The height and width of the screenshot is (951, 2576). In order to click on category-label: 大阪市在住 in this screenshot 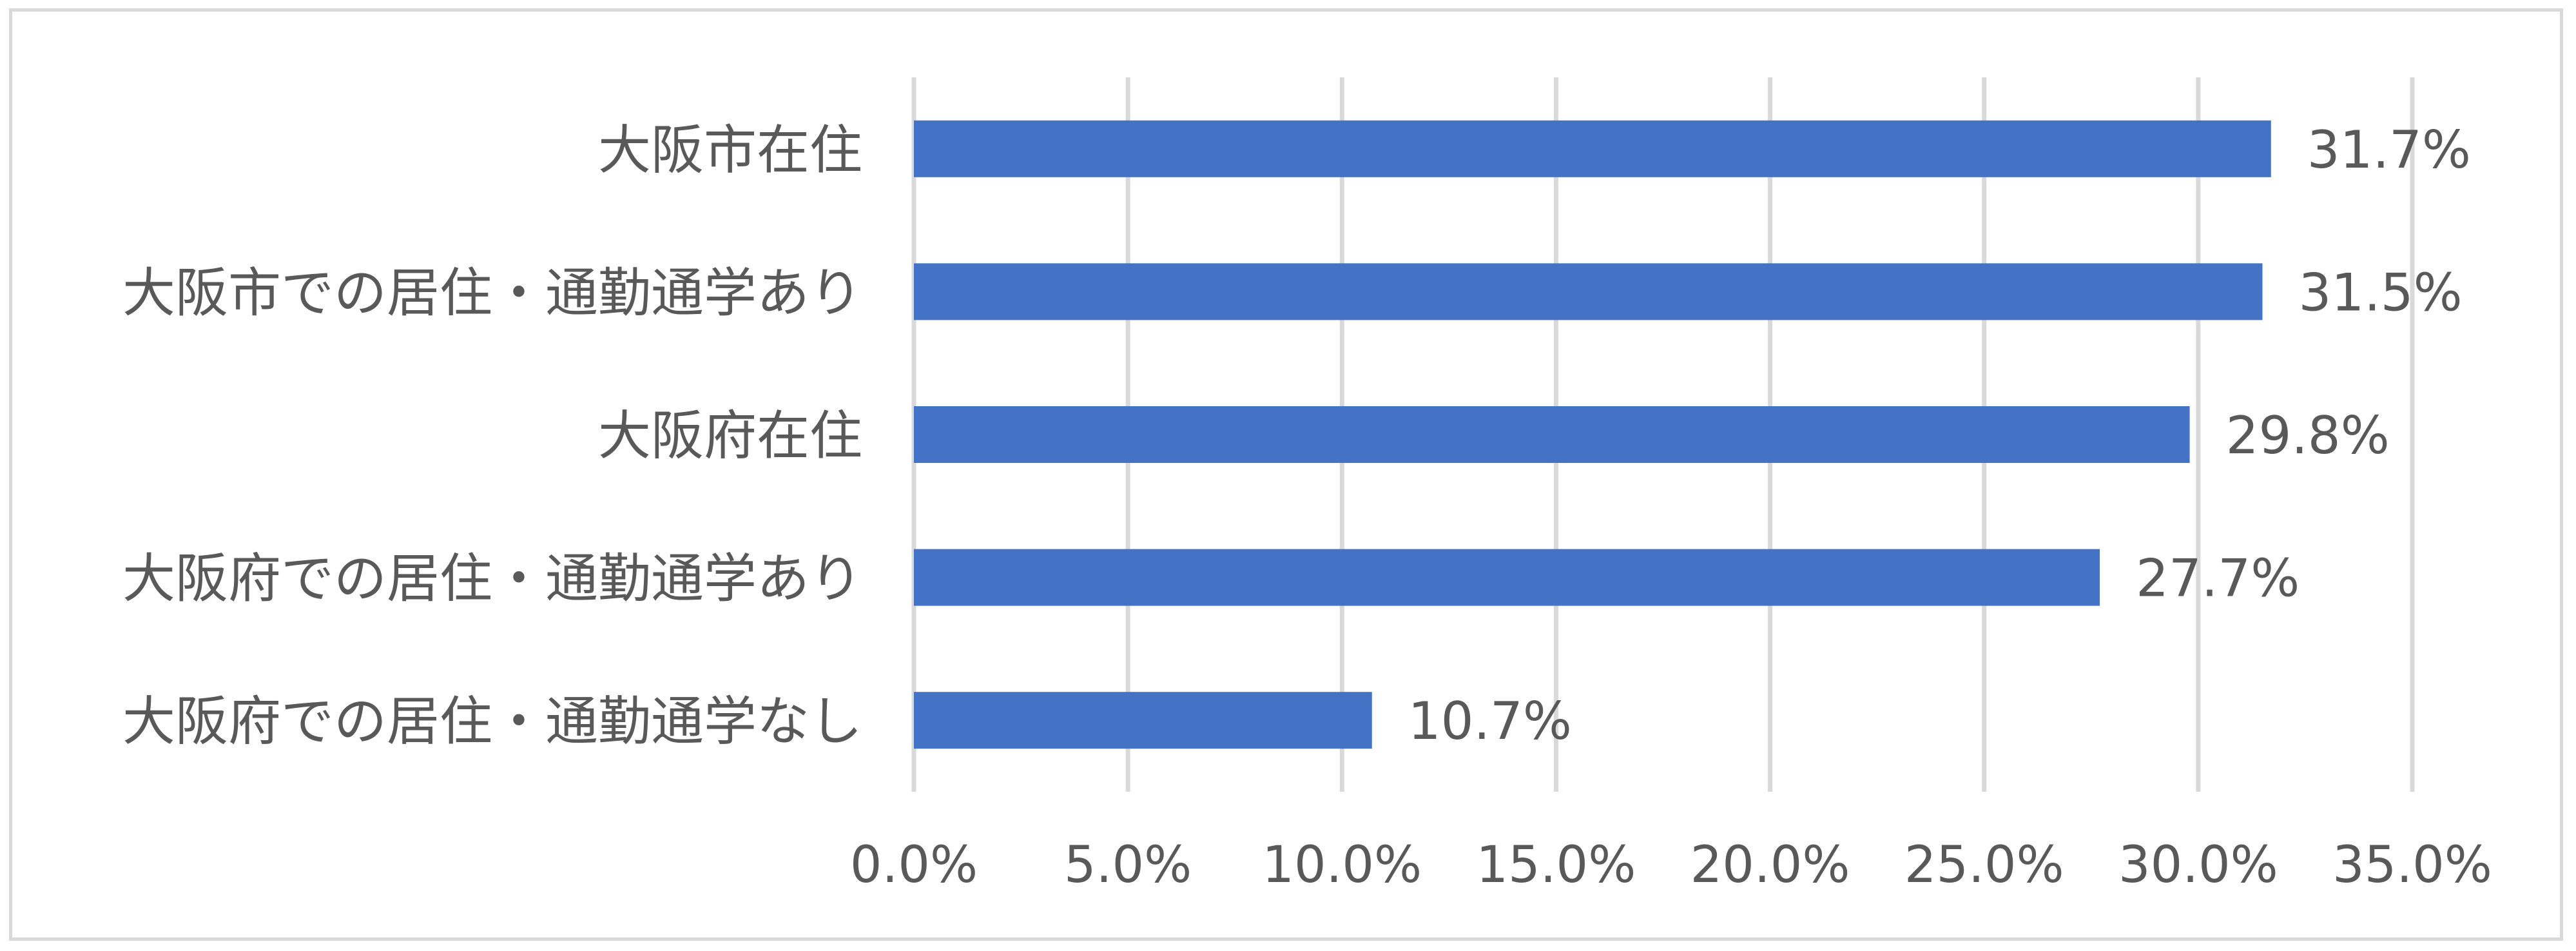, I will do `click(730, 150)`.